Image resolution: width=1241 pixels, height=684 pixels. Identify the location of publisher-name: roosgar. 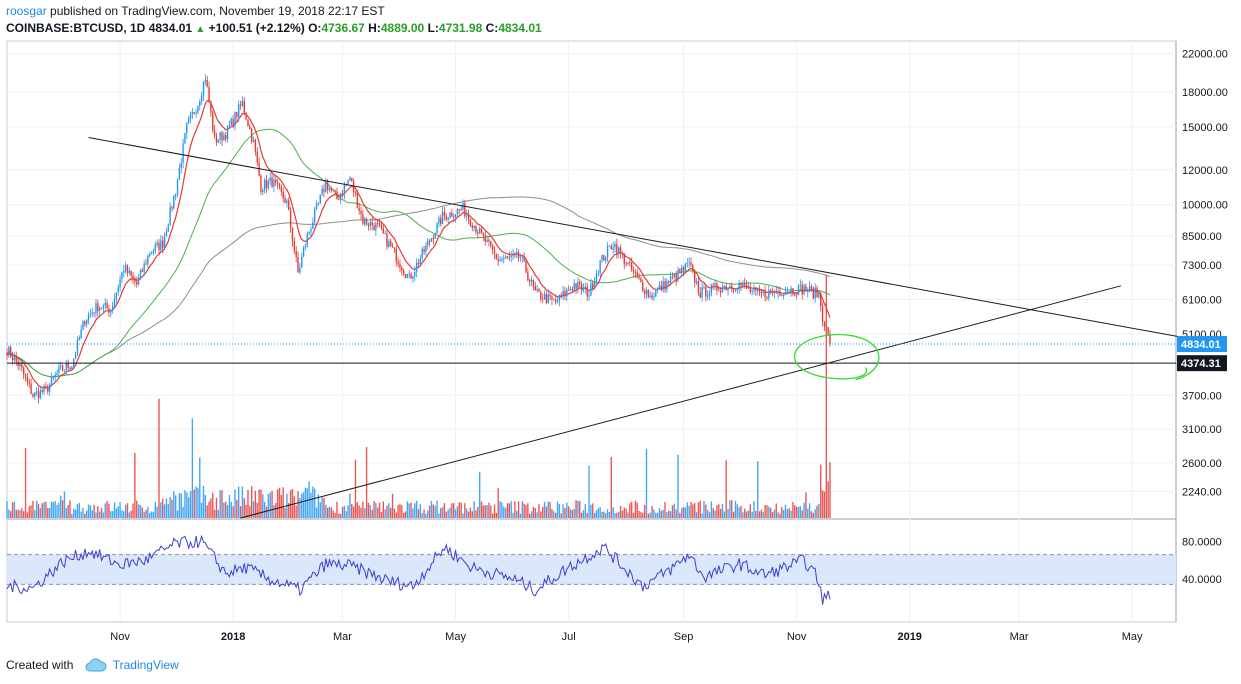
(26, 11).